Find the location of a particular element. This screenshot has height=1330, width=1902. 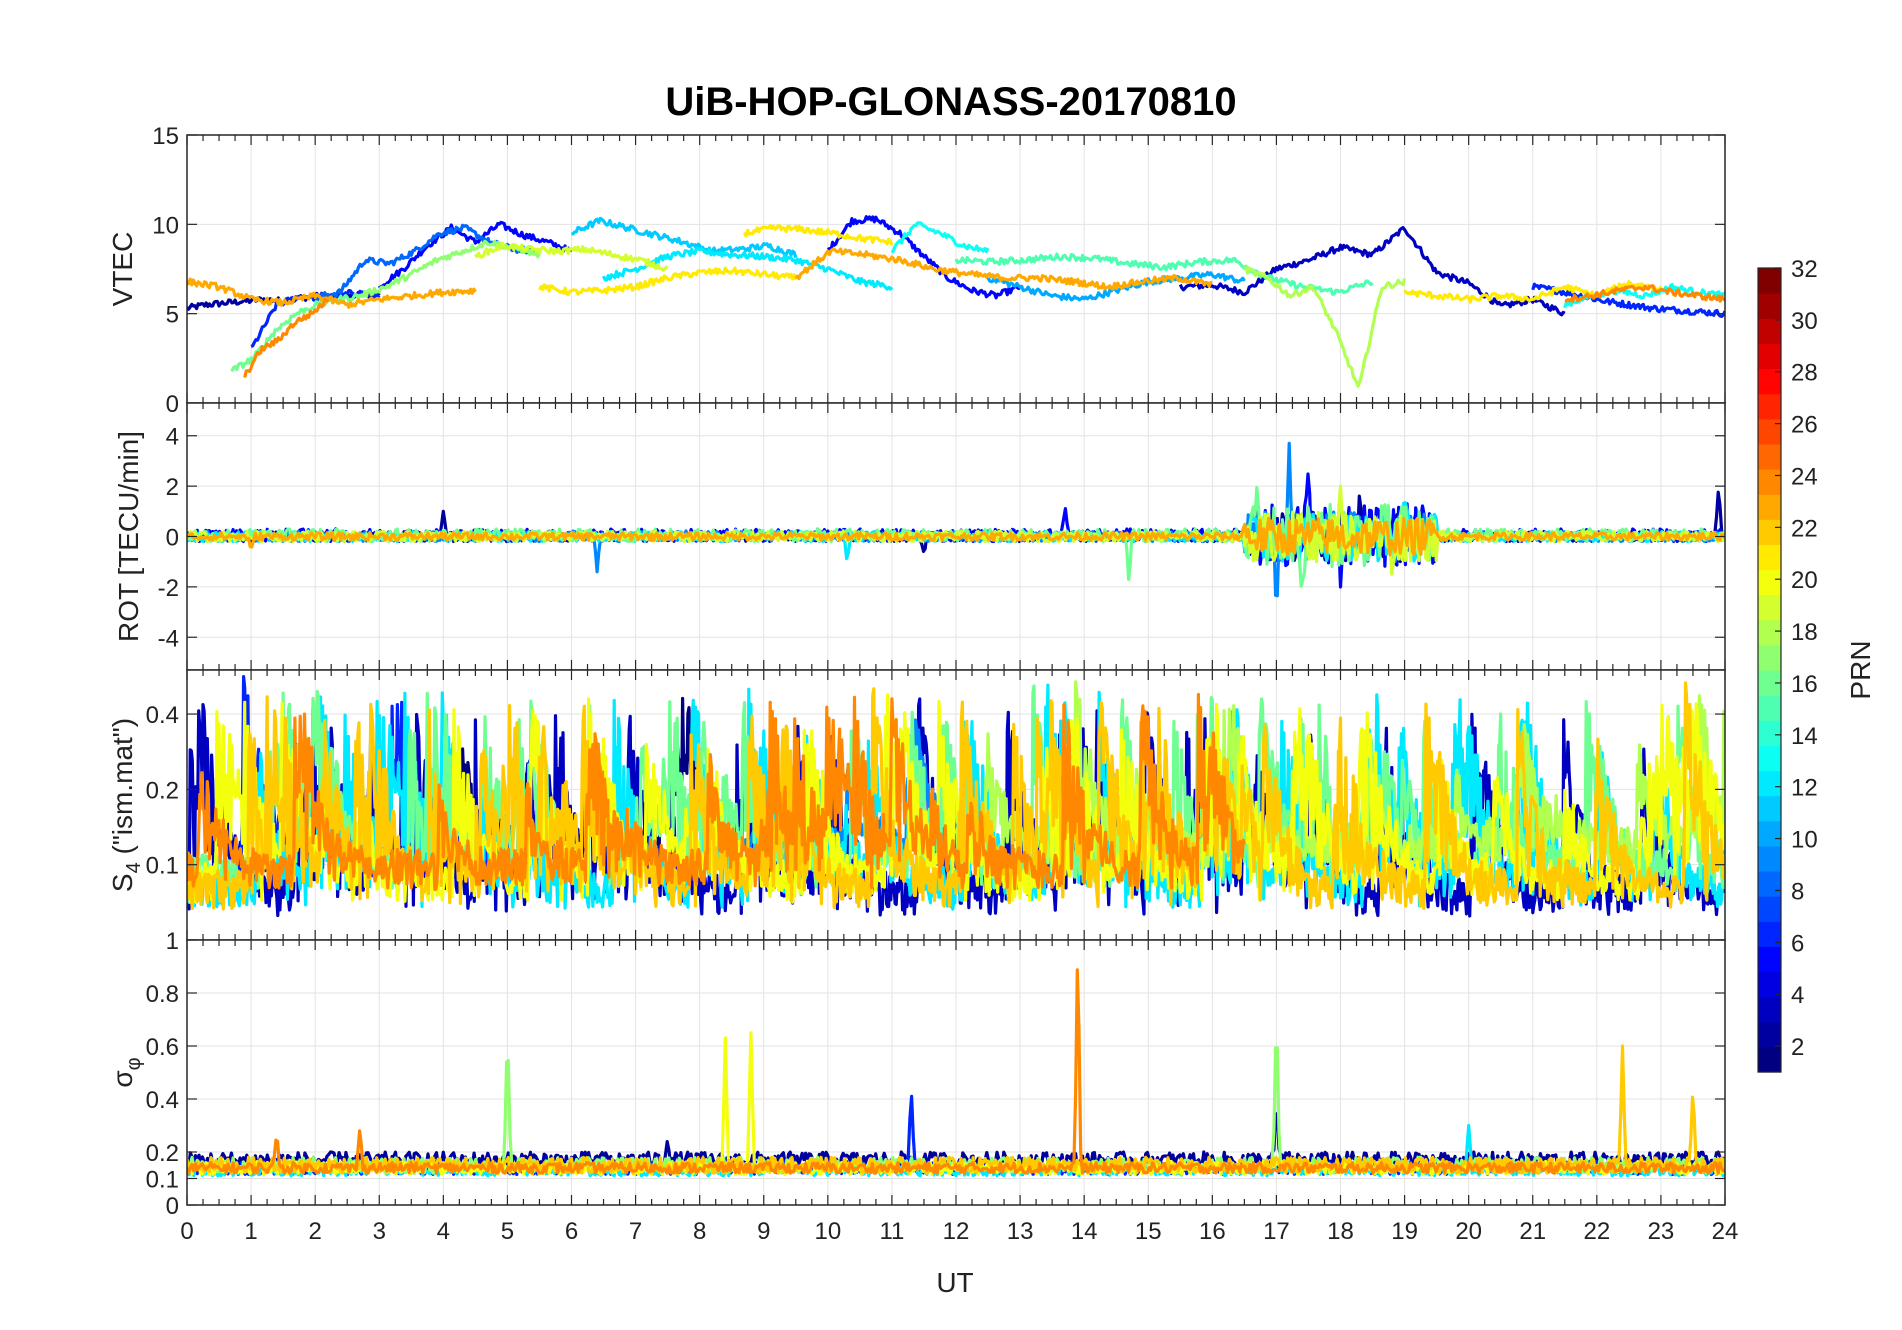

colorbar-tick-label: 30 is located at coordinates (1804, 321).